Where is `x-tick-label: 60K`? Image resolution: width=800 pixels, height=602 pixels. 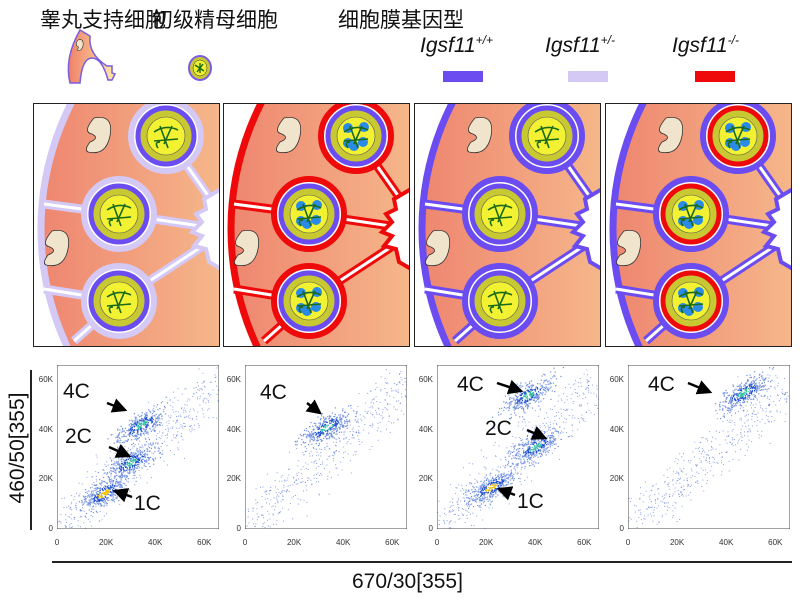 x-tick-label: 60K is located at coordinates (204, 542).